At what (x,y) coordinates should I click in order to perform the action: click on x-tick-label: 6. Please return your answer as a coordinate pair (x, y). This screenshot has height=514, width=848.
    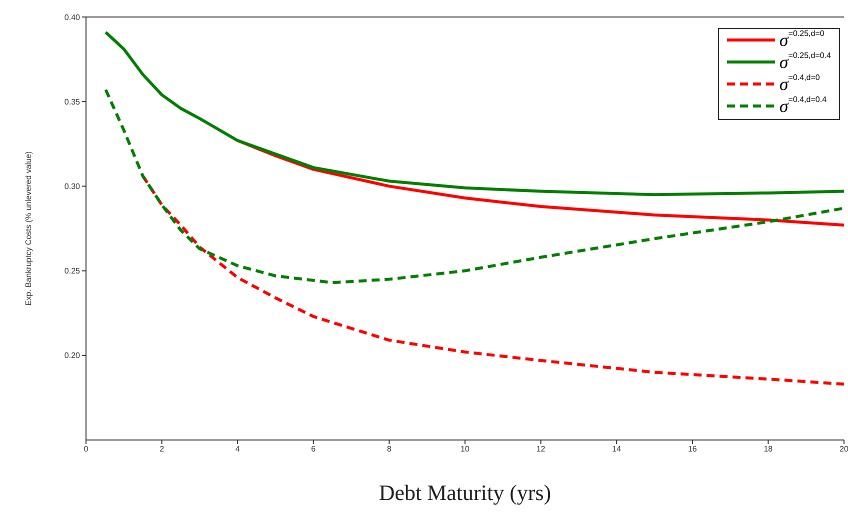
    Looking at the image, I should click on (313, 449).